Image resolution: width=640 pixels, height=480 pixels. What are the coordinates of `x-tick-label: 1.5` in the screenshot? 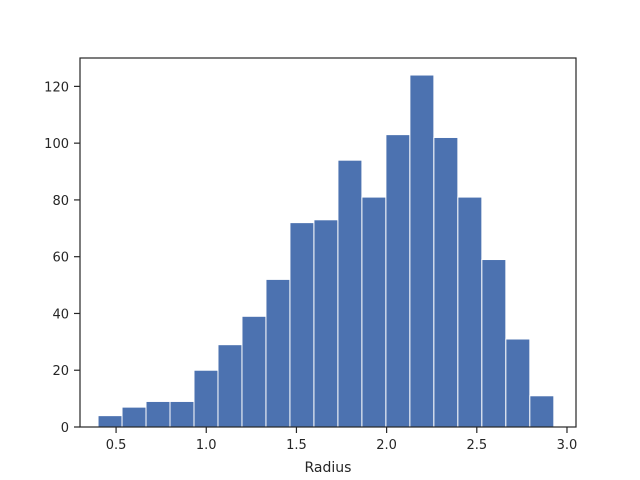 It's located at (296, 445).